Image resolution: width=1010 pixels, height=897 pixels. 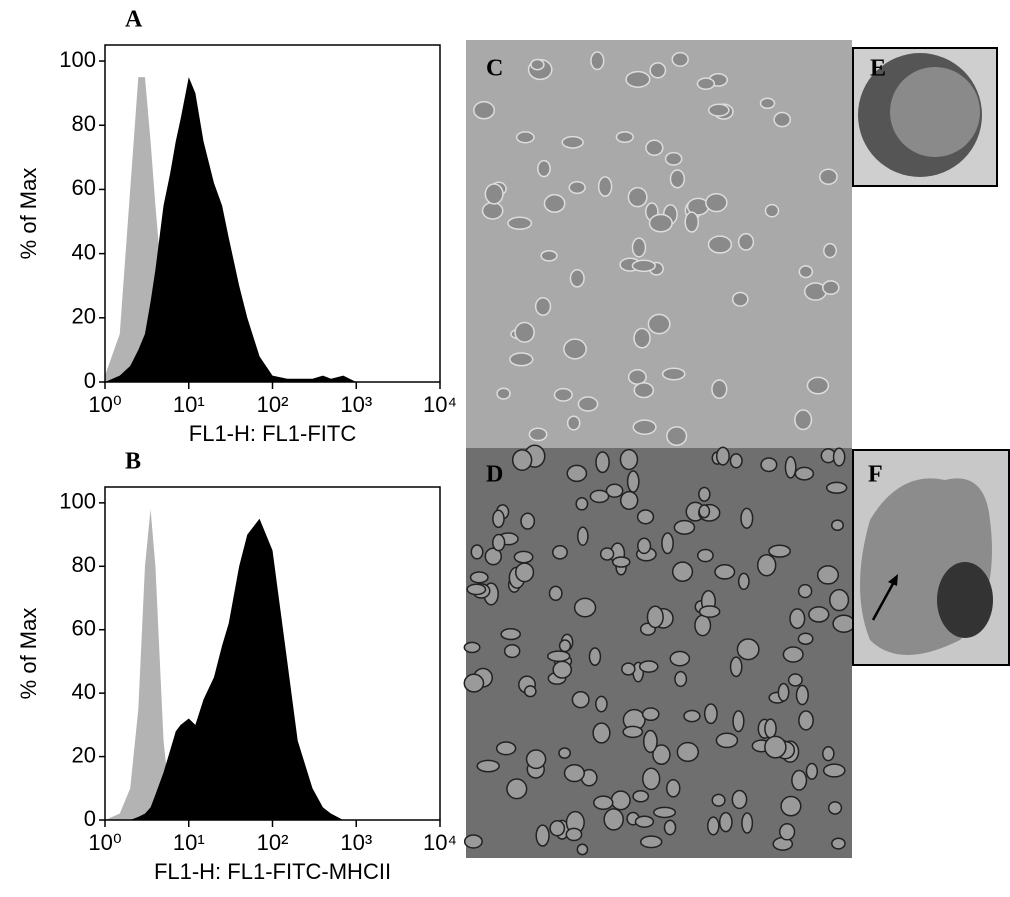 What do you see at coordinates (884, 600) in the screenshot?
I see `arrow` at bounding box center [884, 600].